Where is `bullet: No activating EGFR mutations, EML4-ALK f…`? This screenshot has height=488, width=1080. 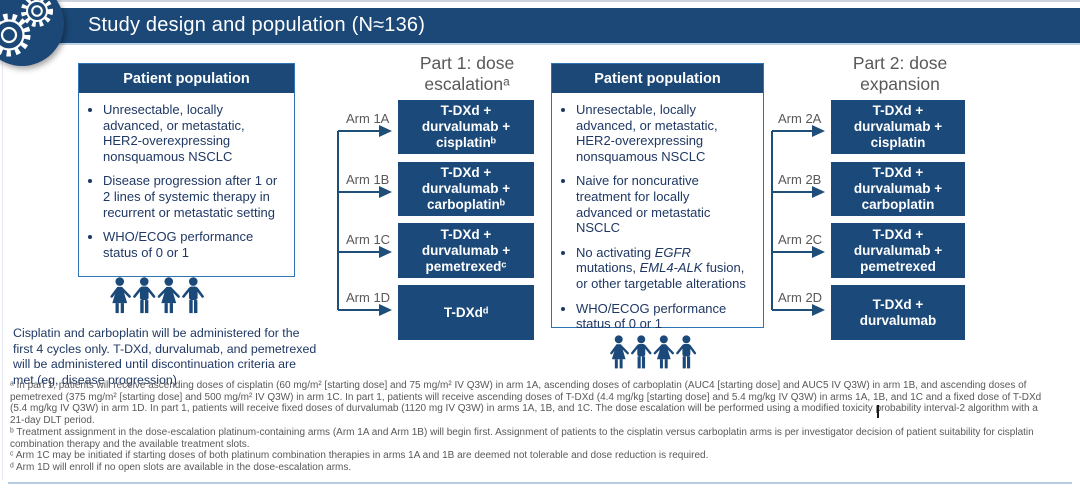 bullet: No activating EGFR mutations, EML4-ALK f… is located at coordinates (662, 268).